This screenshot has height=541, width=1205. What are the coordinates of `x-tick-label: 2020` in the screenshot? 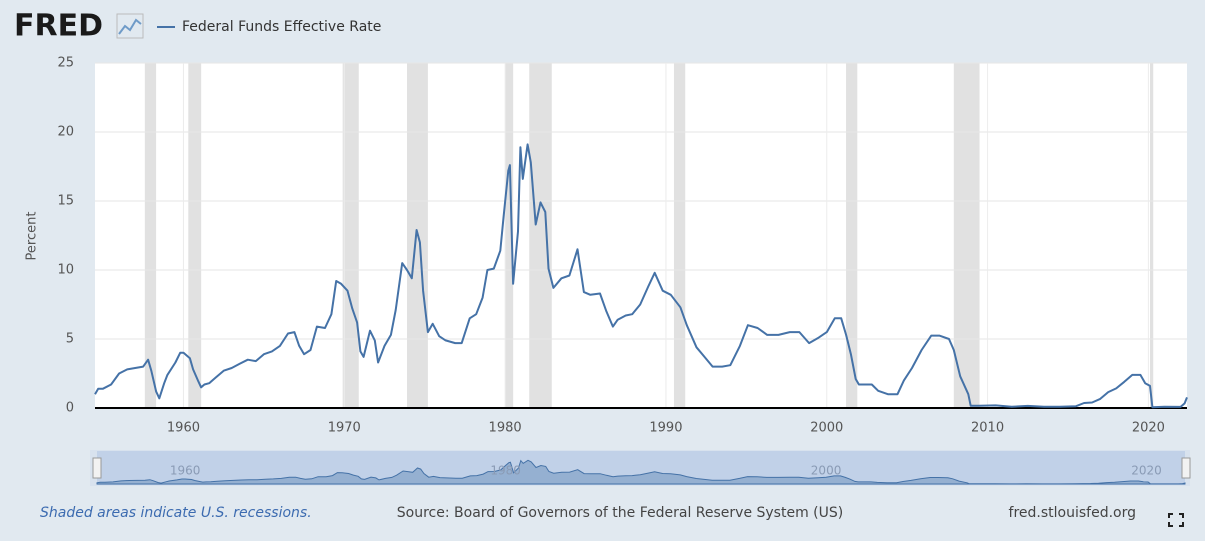 It's located at (1148, 428).